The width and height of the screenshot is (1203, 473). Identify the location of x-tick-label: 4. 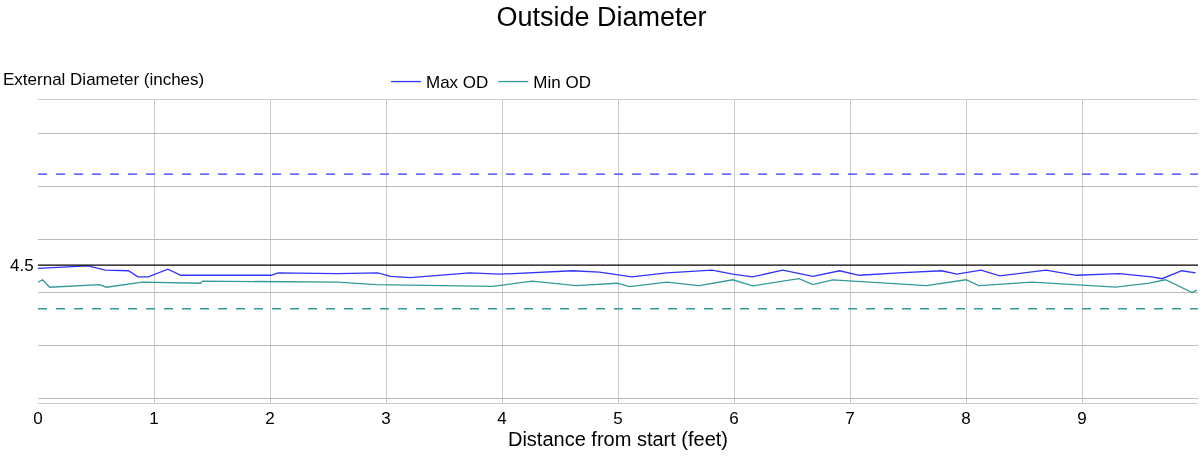
(502, 419).